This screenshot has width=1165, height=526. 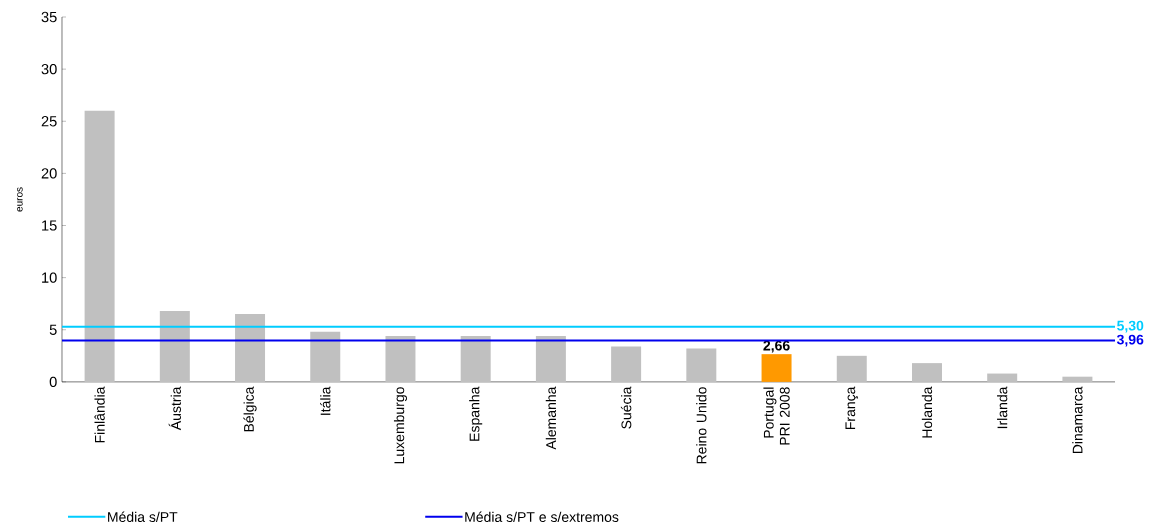 I want to click on x-tick-label: Alemanha, so click(x=551, y=418).